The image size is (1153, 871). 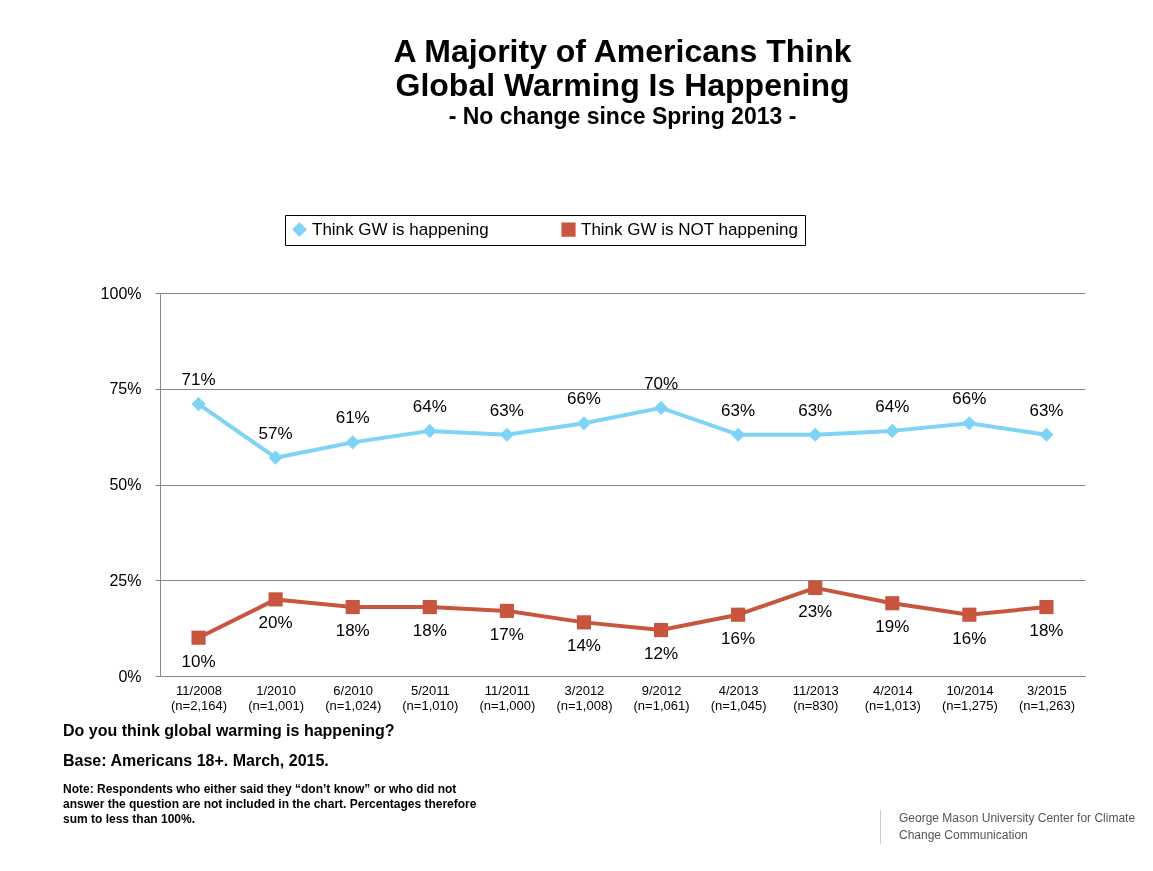 What do you see at coordinates (400, 229) in the screenshot?
I see `legend-label: Think GW is happening` at bounding box center [400, 229].